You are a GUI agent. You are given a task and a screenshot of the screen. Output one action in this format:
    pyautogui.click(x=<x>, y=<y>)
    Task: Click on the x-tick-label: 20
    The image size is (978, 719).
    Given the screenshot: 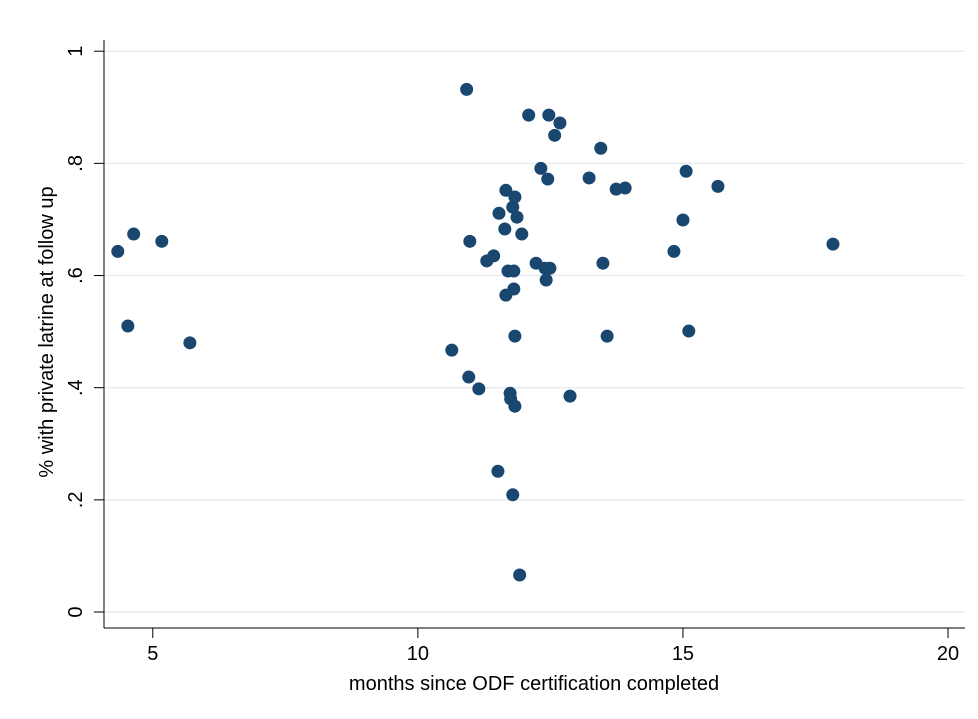 What is the action you would take?
    pyautogui.click(x=948, y=654)
    